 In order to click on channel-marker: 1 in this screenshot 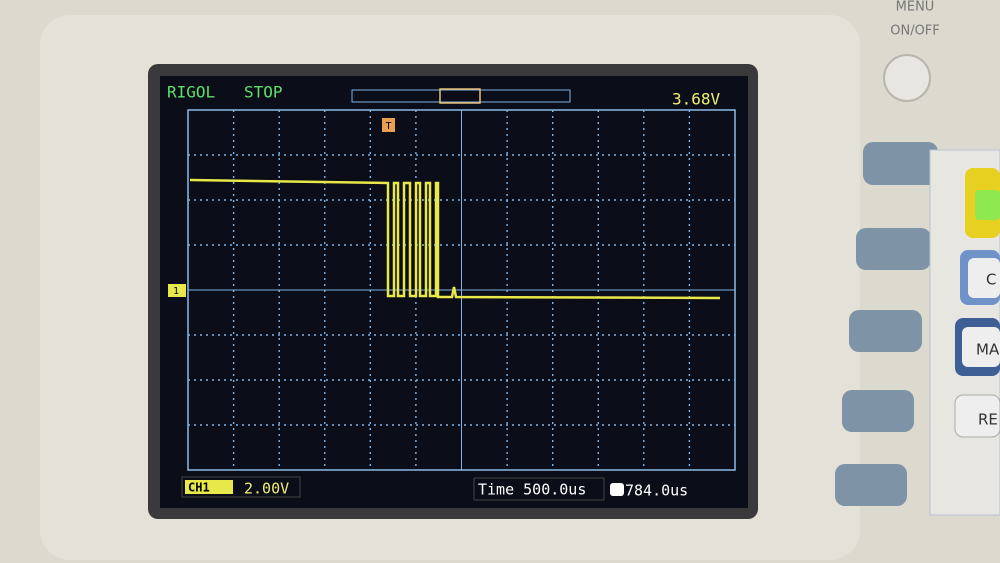, I will do `click(176, 291)`.